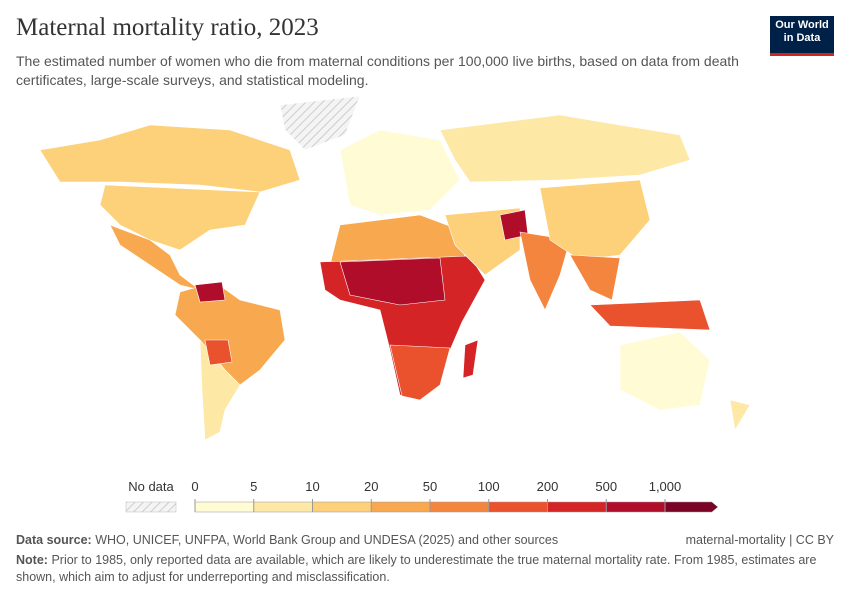 Image resolution: width=850 pixels, height=600 pixels. I want to click on central-africa, so click(392, 281).